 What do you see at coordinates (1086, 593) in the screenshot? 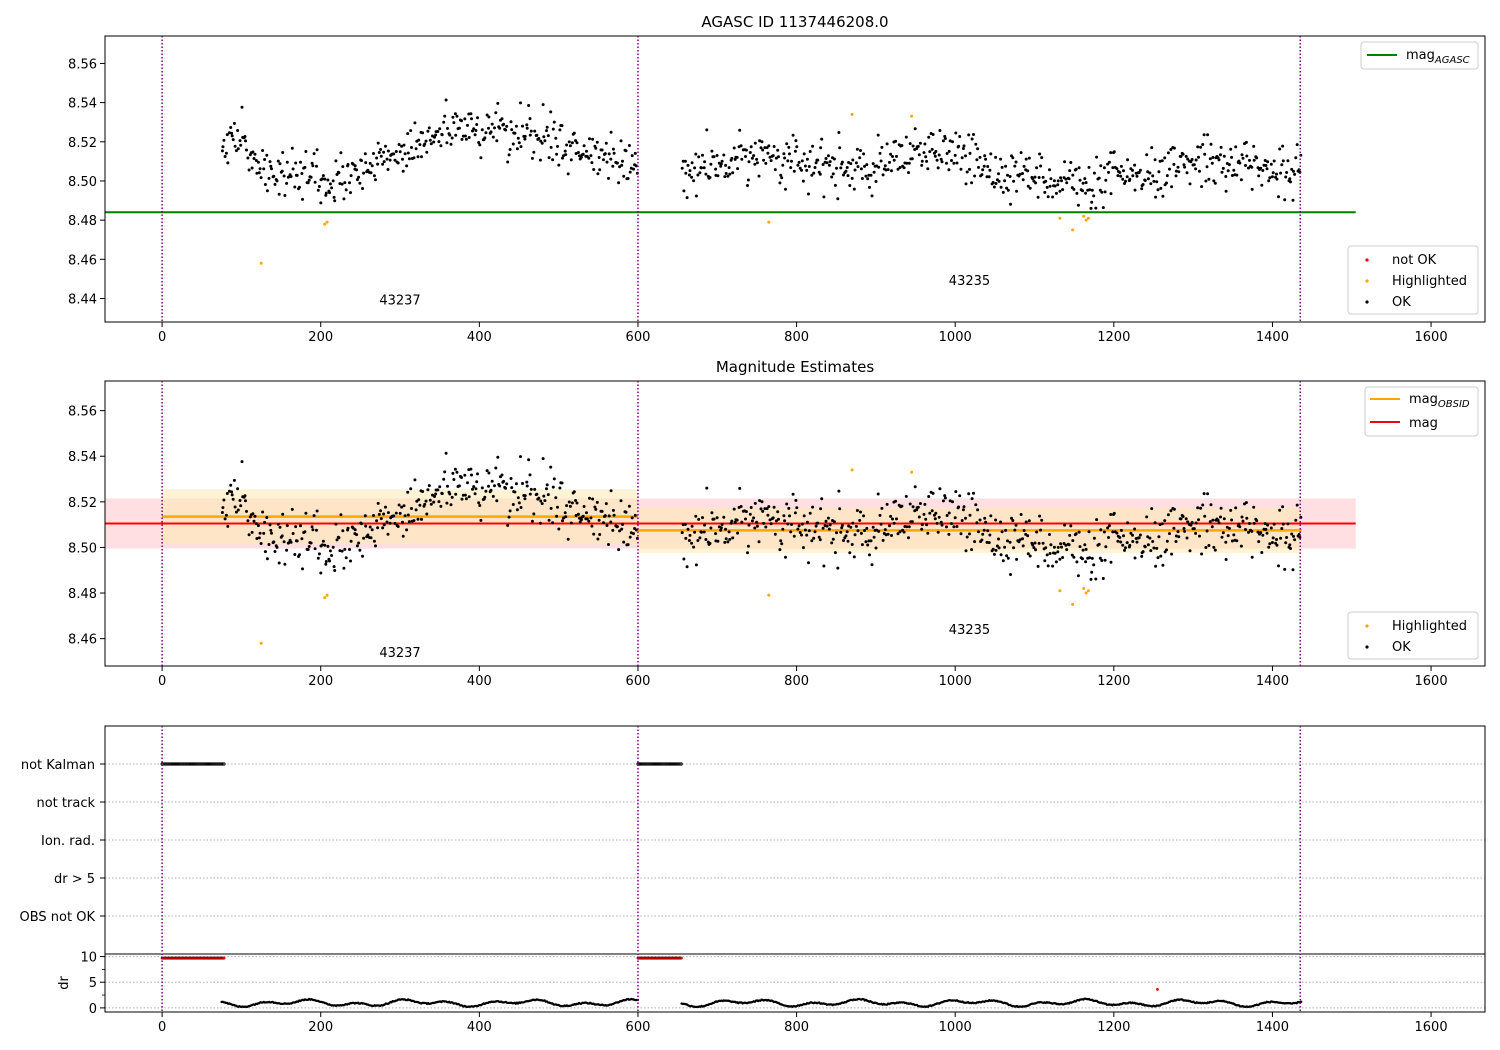
I see `highlighted-point` at bounding box center [1086, 593].